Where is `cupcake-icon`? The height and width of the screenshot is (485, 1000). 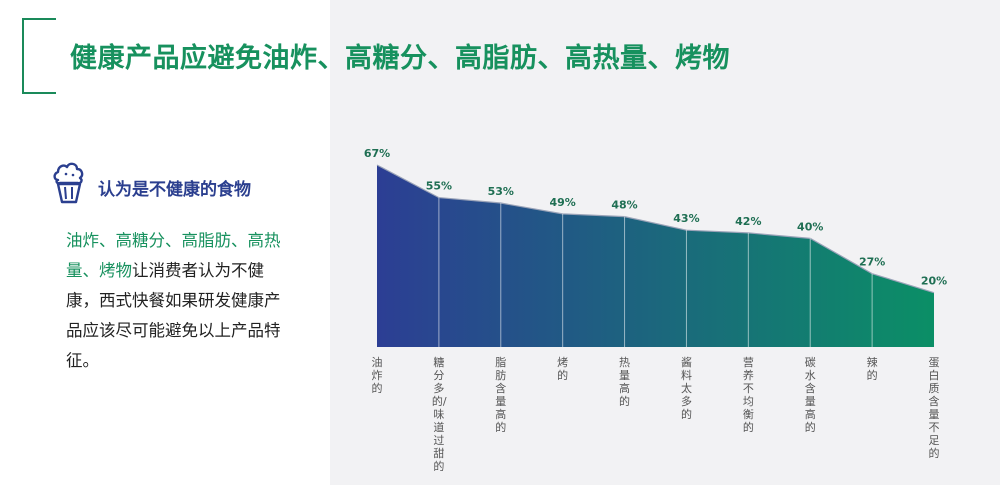 cupcake-icon is located at coordinates (69, 183).